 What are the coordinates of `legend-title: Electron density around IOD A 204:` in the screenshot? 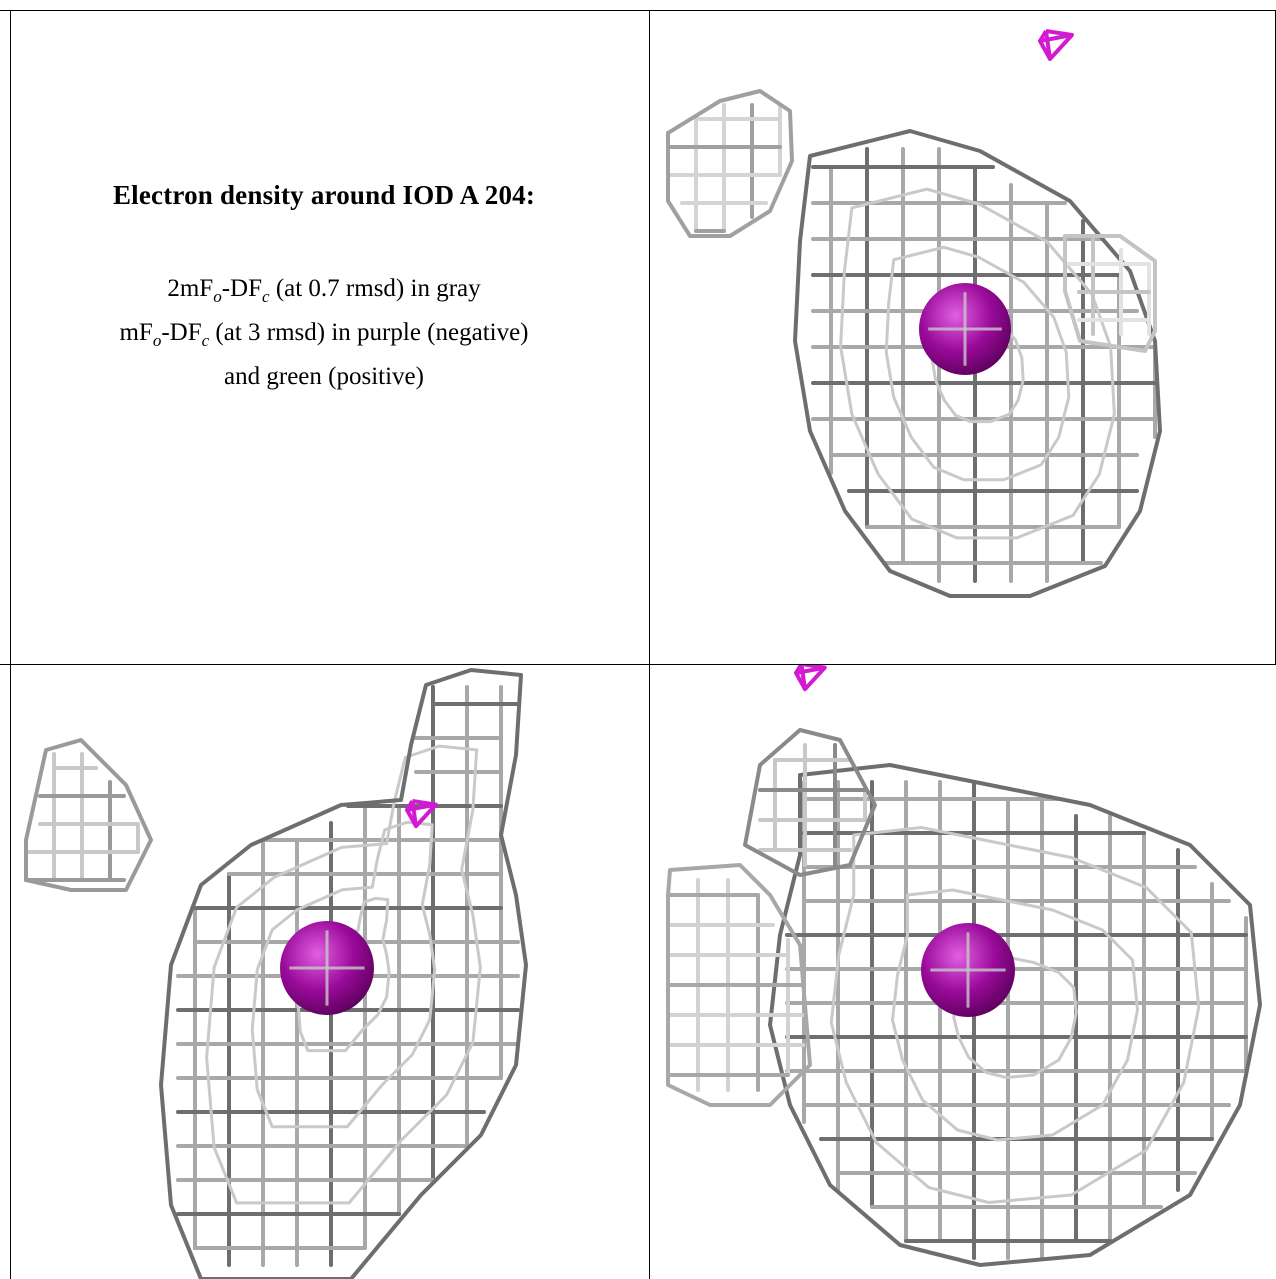 It's located at (324, 195).